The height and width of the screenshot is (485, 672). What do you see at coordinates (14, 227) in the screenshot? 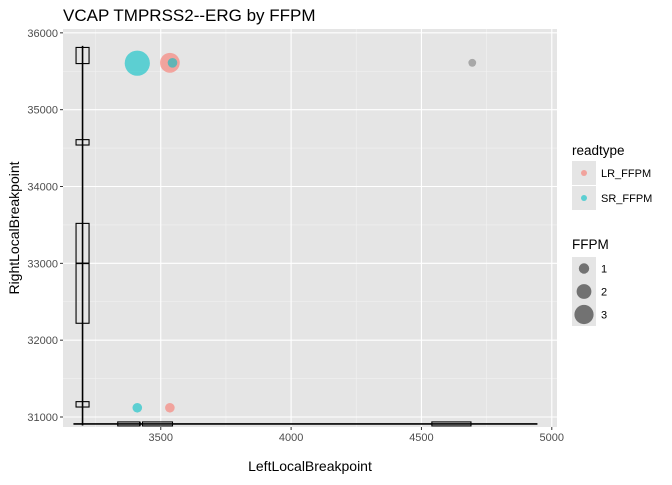
I see `y-axis-label: RightLocalBreakpoint` at bounding box center [14, 227].